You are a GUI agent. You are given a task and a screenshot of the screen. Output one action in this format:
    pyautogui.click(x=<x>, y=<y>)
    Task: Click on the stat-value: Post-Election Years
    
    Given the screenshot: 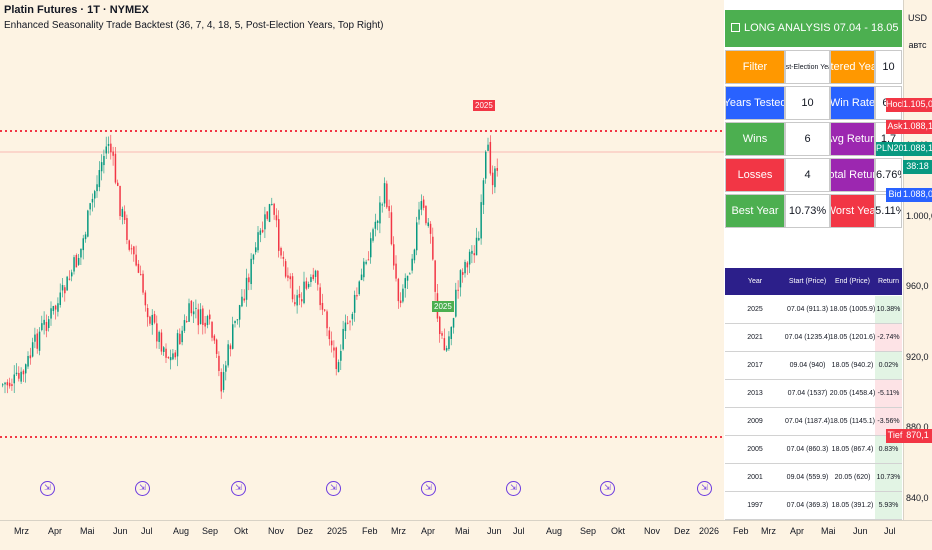 What is the action you would take?
    pyautogui.click(x=807, y=67)
    